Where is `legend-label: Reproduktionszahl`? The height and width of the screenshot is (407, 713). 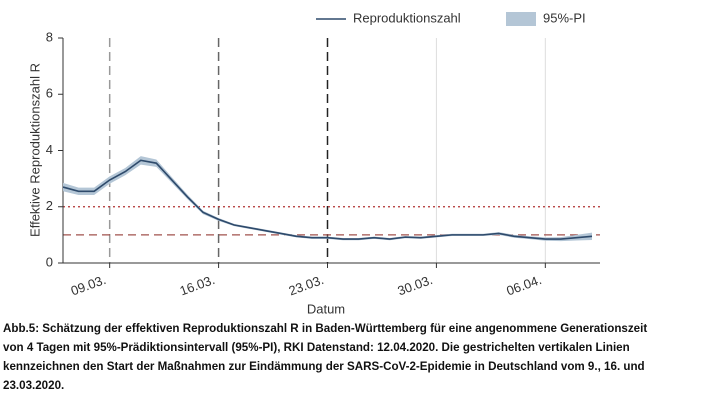
legend-label: Reproduktionszahl is located at coordinates (407, 17).